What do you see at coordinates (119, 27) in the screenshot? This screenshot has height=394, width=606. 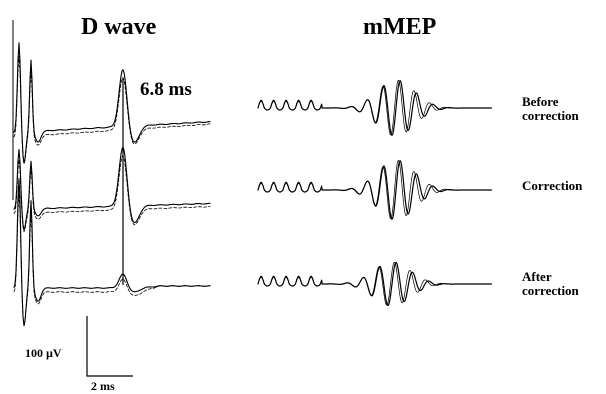 I see `dwave-title: D wave` at bounding box center [119, 27].